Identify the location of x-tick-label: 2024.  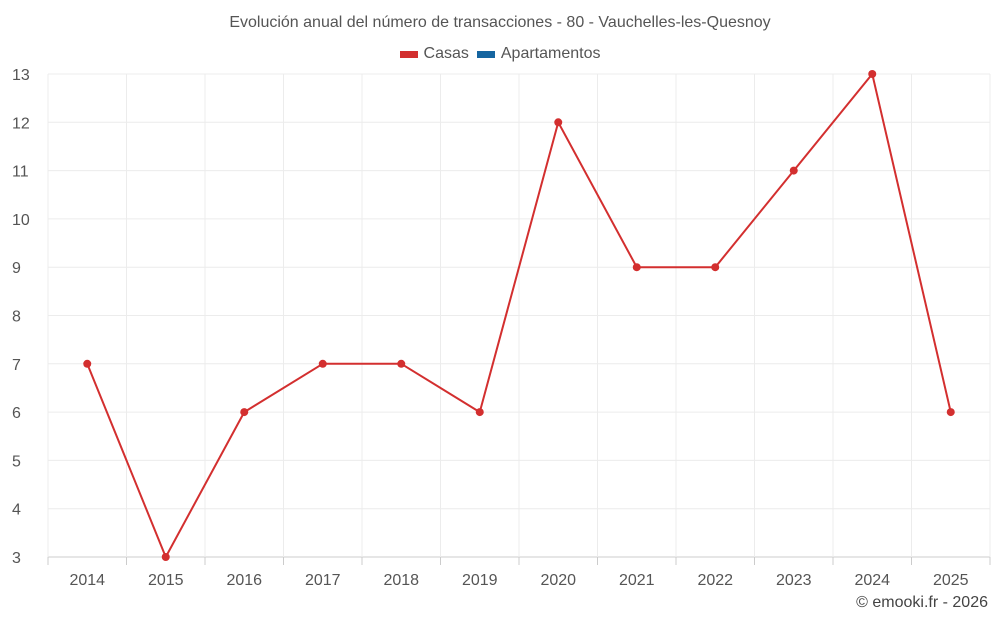
(872, 580).